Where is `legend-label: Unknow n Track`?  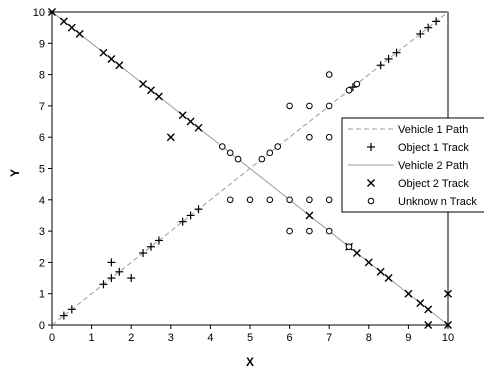 legend-label: Unknow n Track is located at coordinates (437, 202).